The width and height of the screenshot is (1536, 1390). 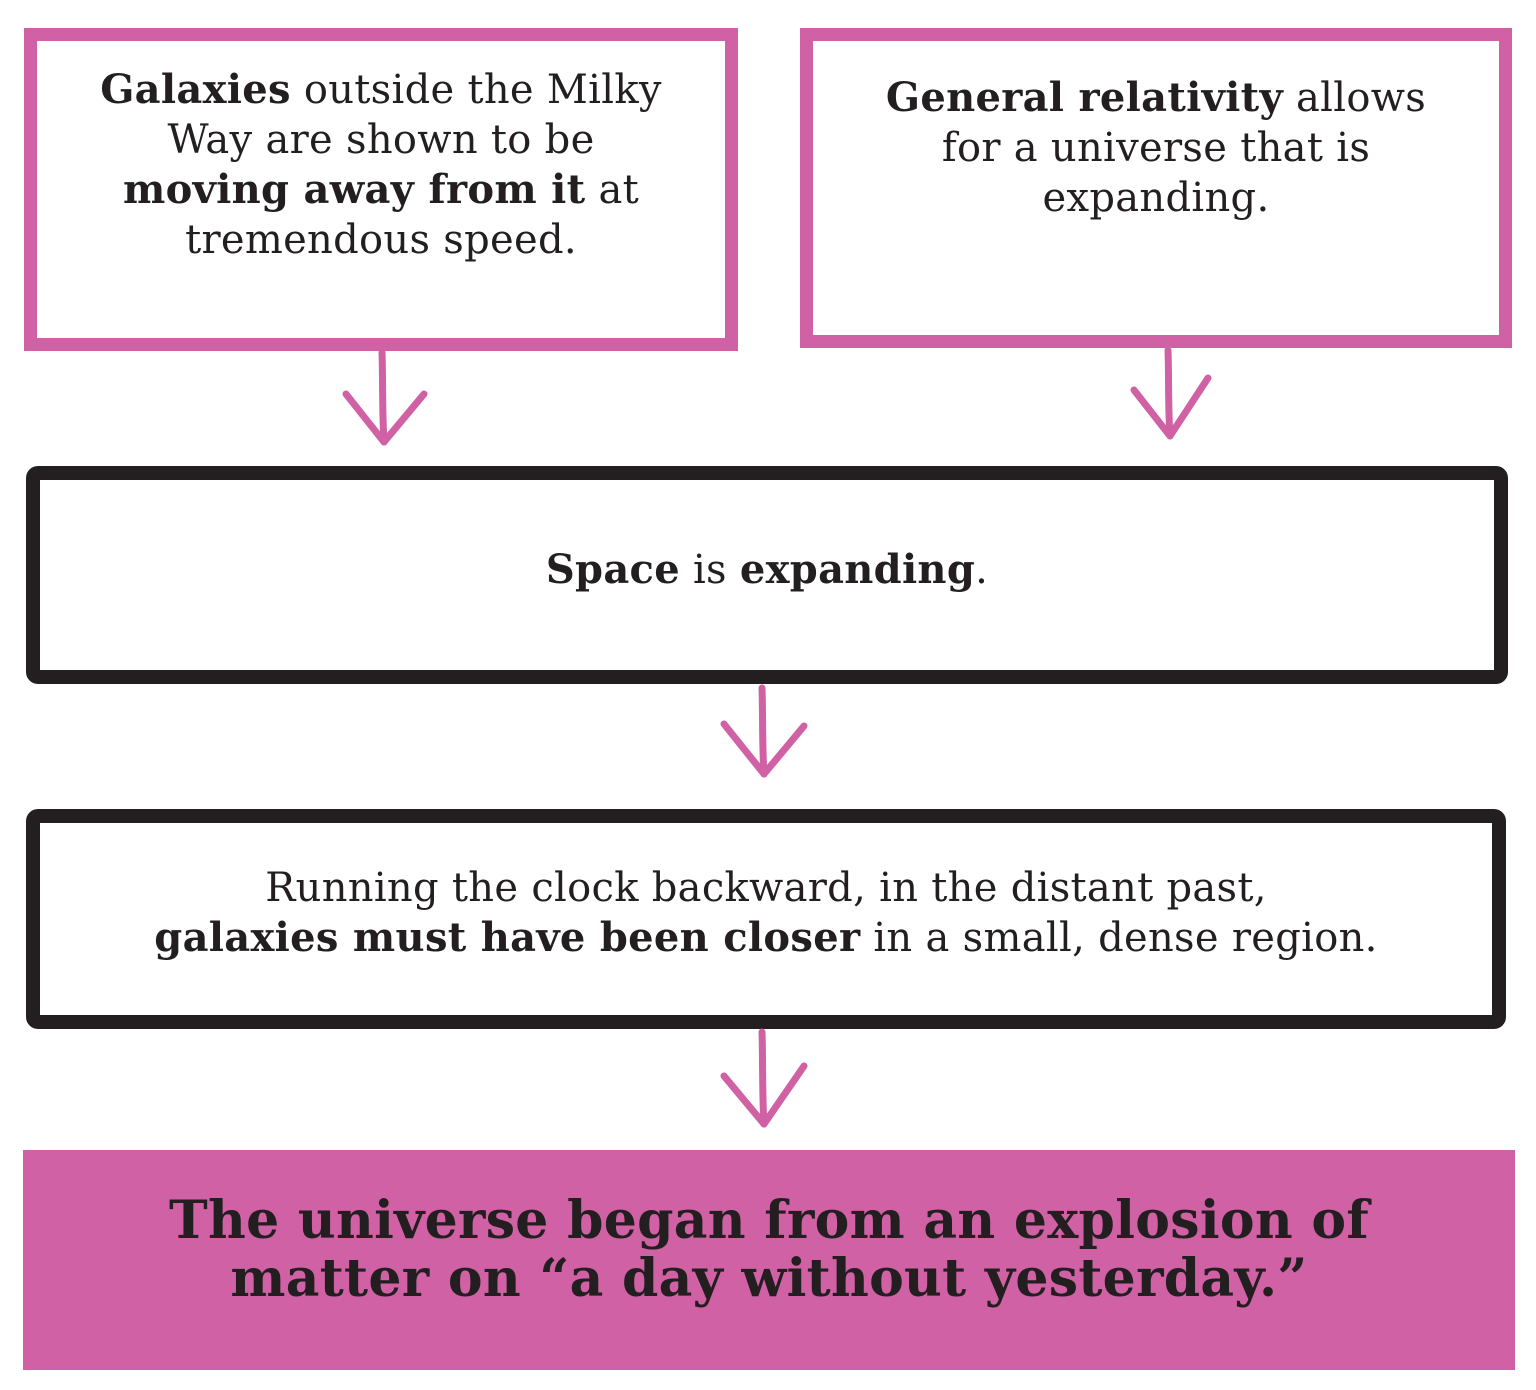 What do you see at coordinates (1119, 938) in the screenshot?
I see `closer-text-part2: in a small, dense region.` at bounding box center [1119, 938].